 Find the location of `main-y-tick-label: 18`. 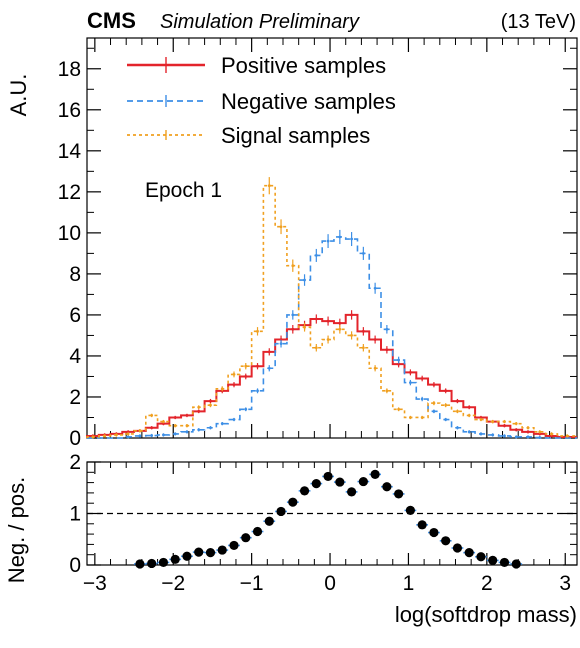

main-y-tick-label: 18 is located at coordinates (69, 69).